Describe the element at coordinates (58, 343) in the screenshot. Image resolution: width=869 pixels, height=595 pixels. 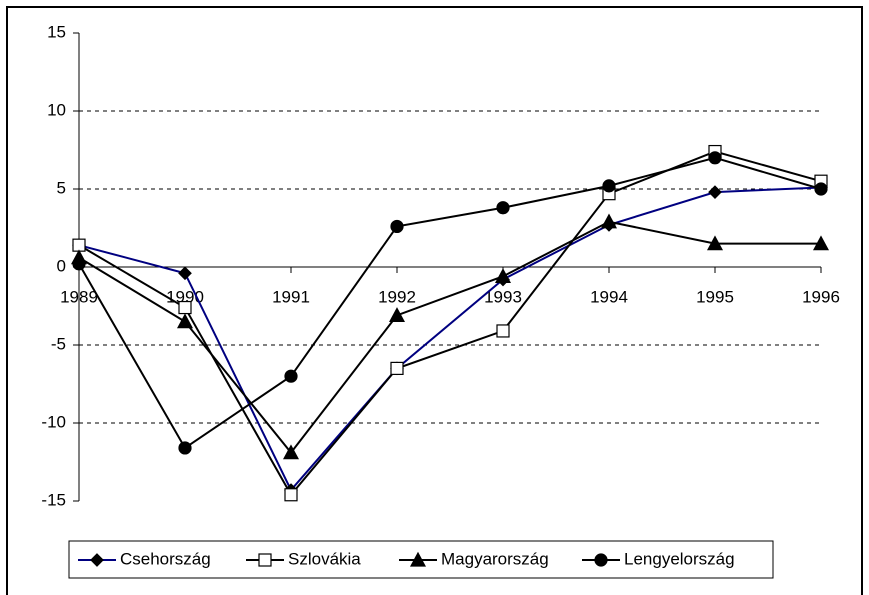
I see `y-tick-label: -5` at that location.